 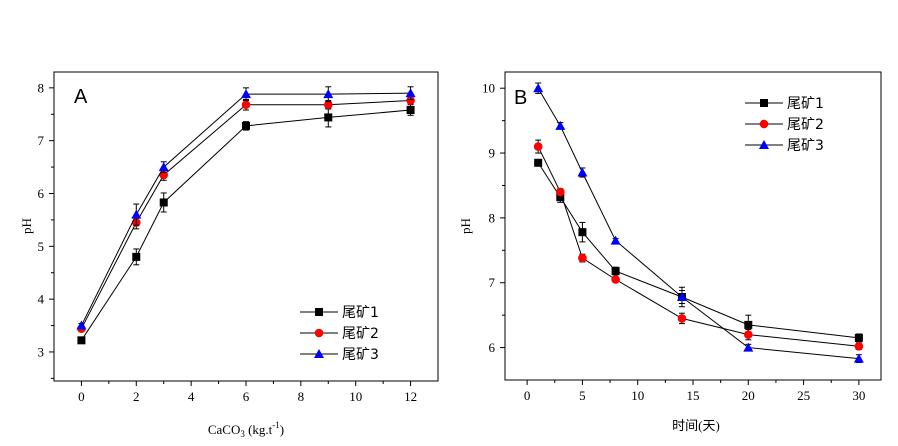 I want to click on panel-a-legend-label: 尾矿3, so click(x=360, y=355).